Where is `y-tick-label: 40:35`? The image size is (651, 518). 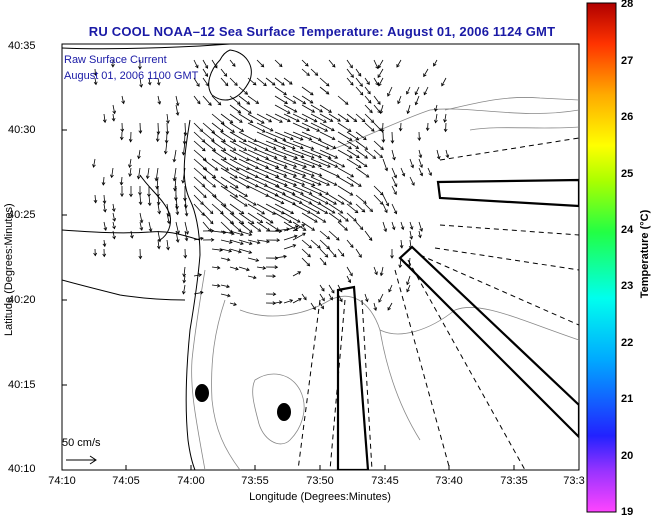
y-tick-label: 40:35 is located at coordinates (22, 46).